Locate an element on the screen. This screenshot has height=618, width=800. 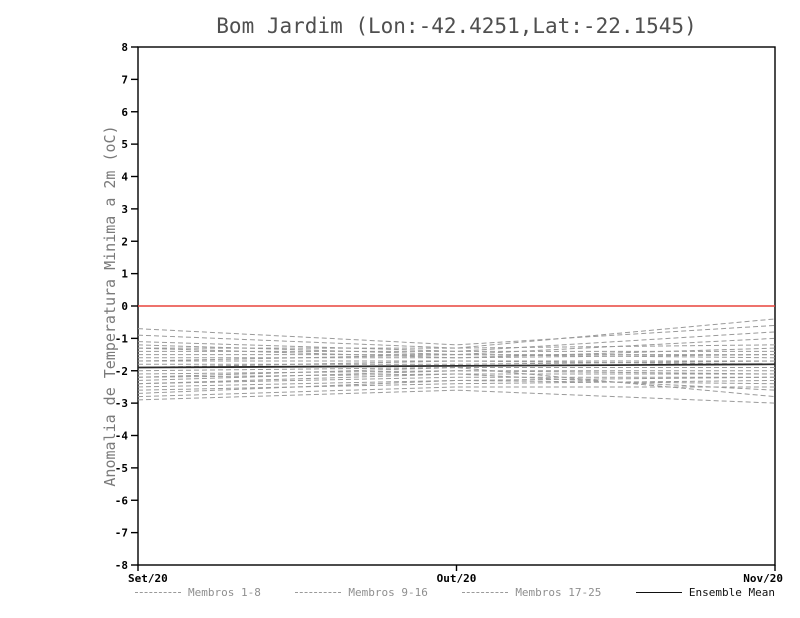
svg-text: -3 is located at coordinates (121, 403).